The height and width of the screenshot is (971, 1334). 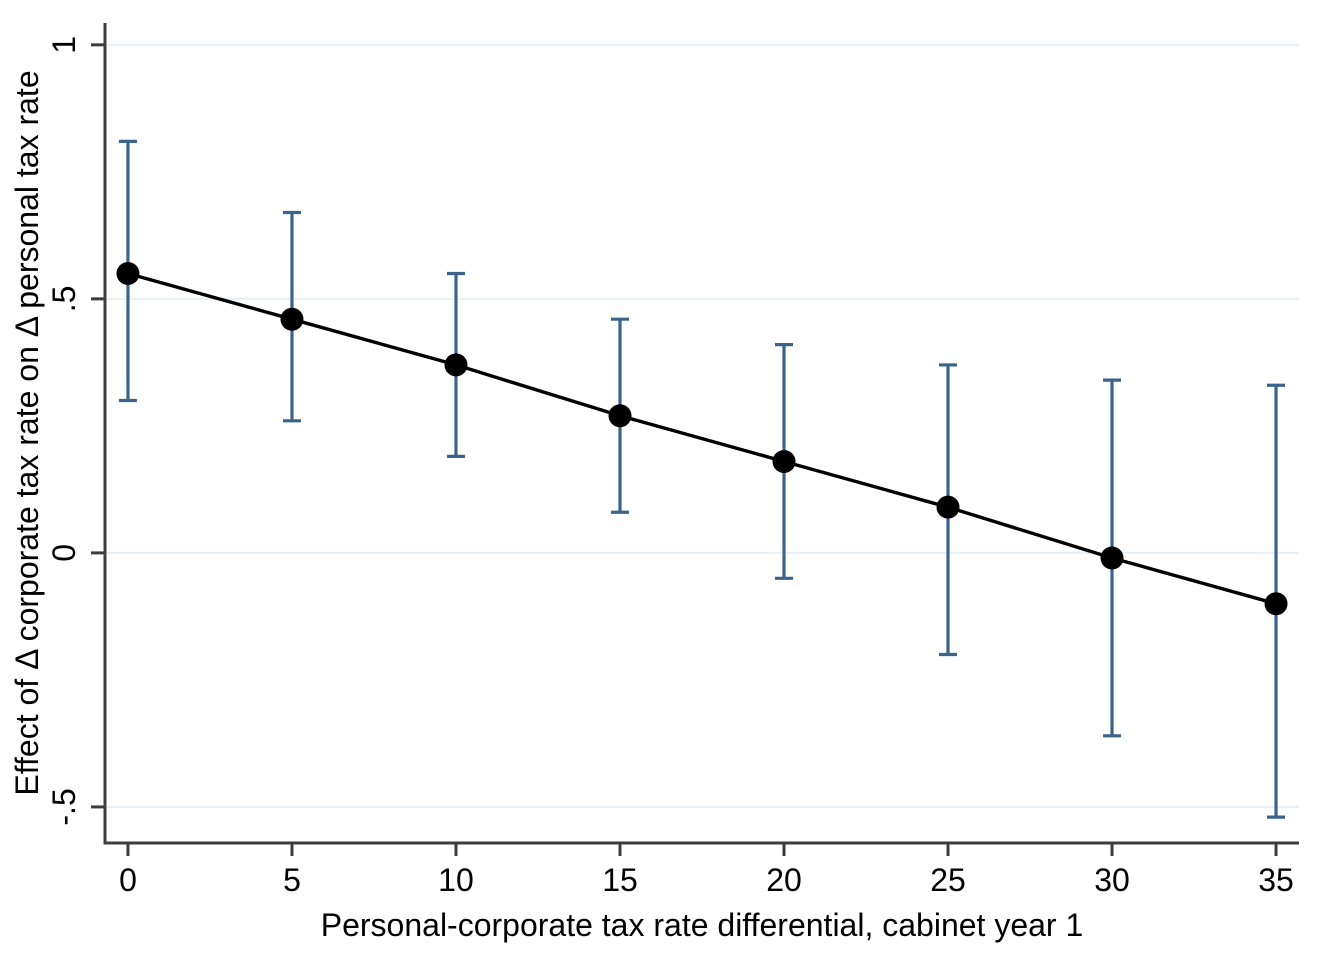 What do you see at coordinates (784, 880) in the screenshot?
I see `x-tick-label: 20` at bounding box center [784, 880].